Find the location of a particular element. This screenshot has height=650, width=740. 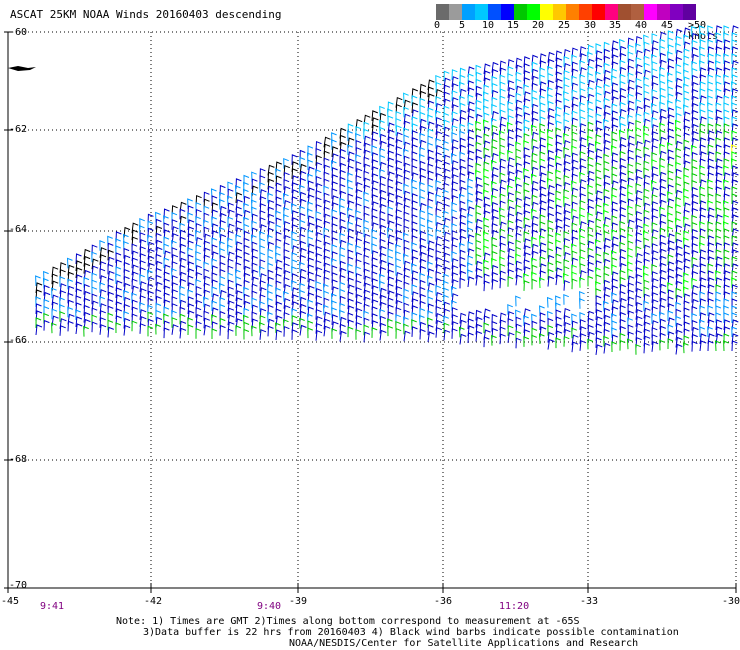

colorbar-segment is located at coordinates (598, 12).